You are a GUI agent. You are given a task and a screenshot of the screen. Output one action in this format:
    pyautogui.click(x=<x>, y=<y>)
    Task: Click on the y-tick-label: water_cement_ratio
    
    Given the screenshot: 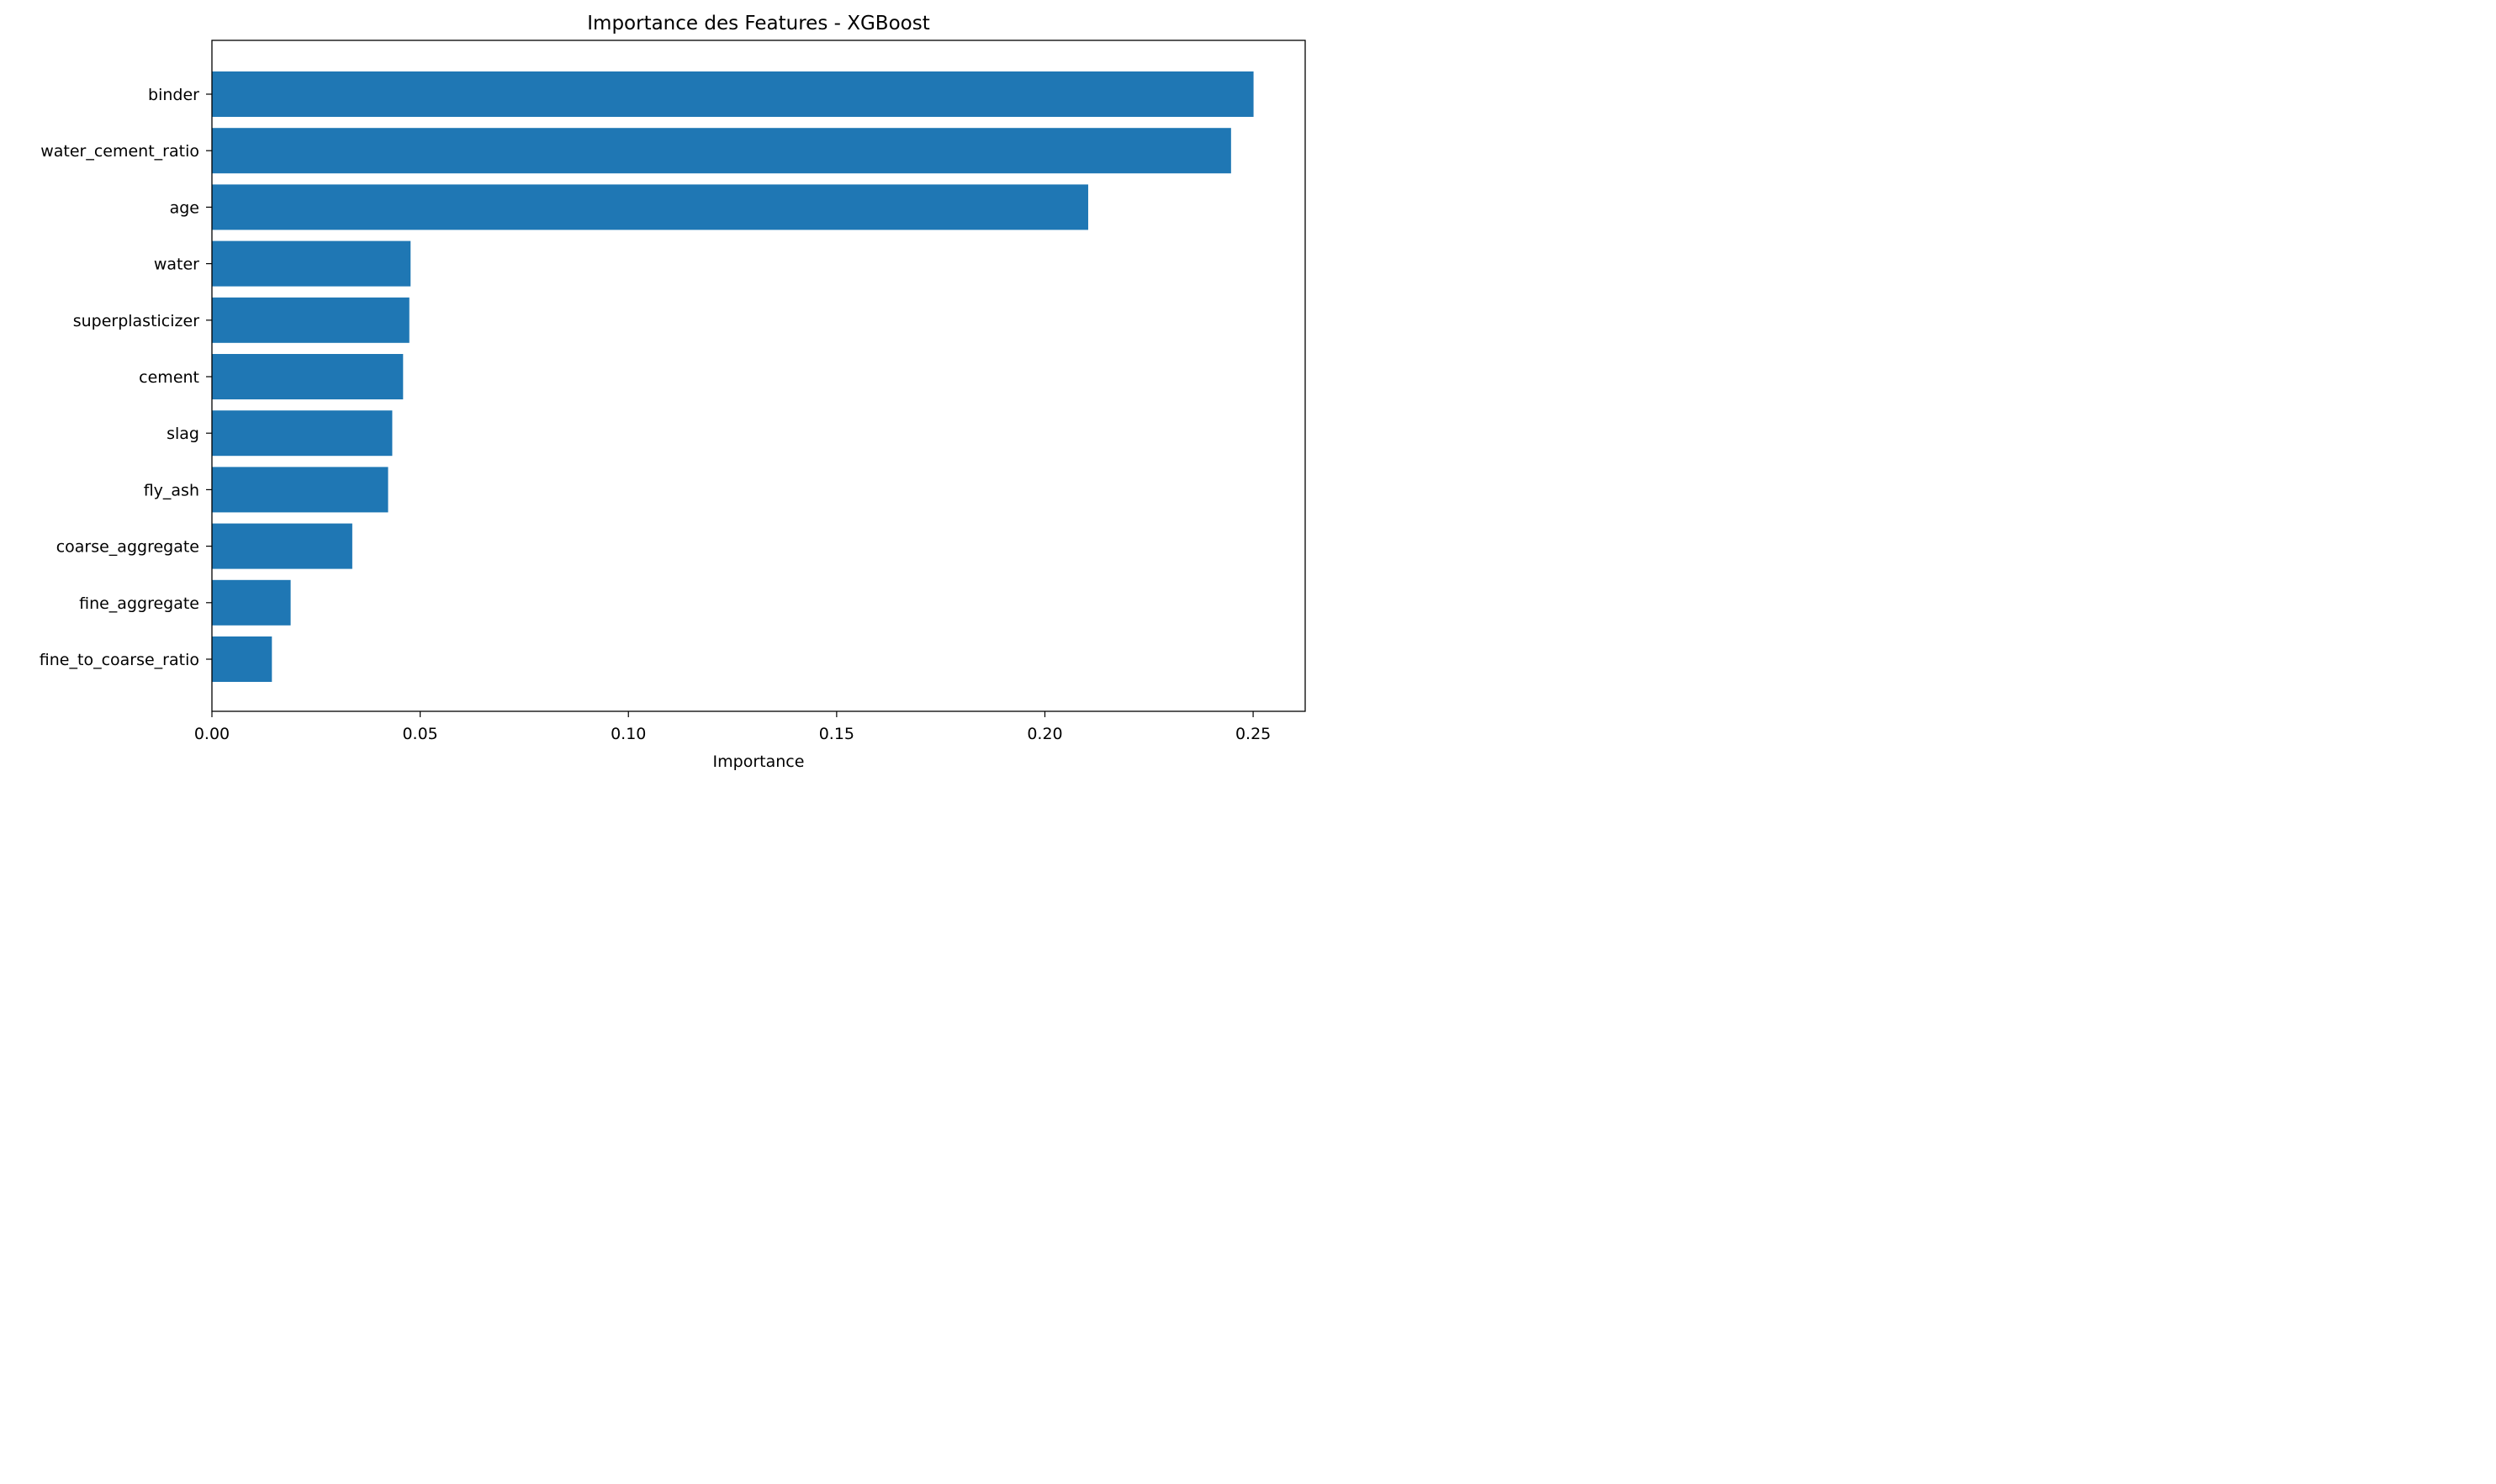 What is the action you would take?
    pyautogui.click(x=119, y=151)
    